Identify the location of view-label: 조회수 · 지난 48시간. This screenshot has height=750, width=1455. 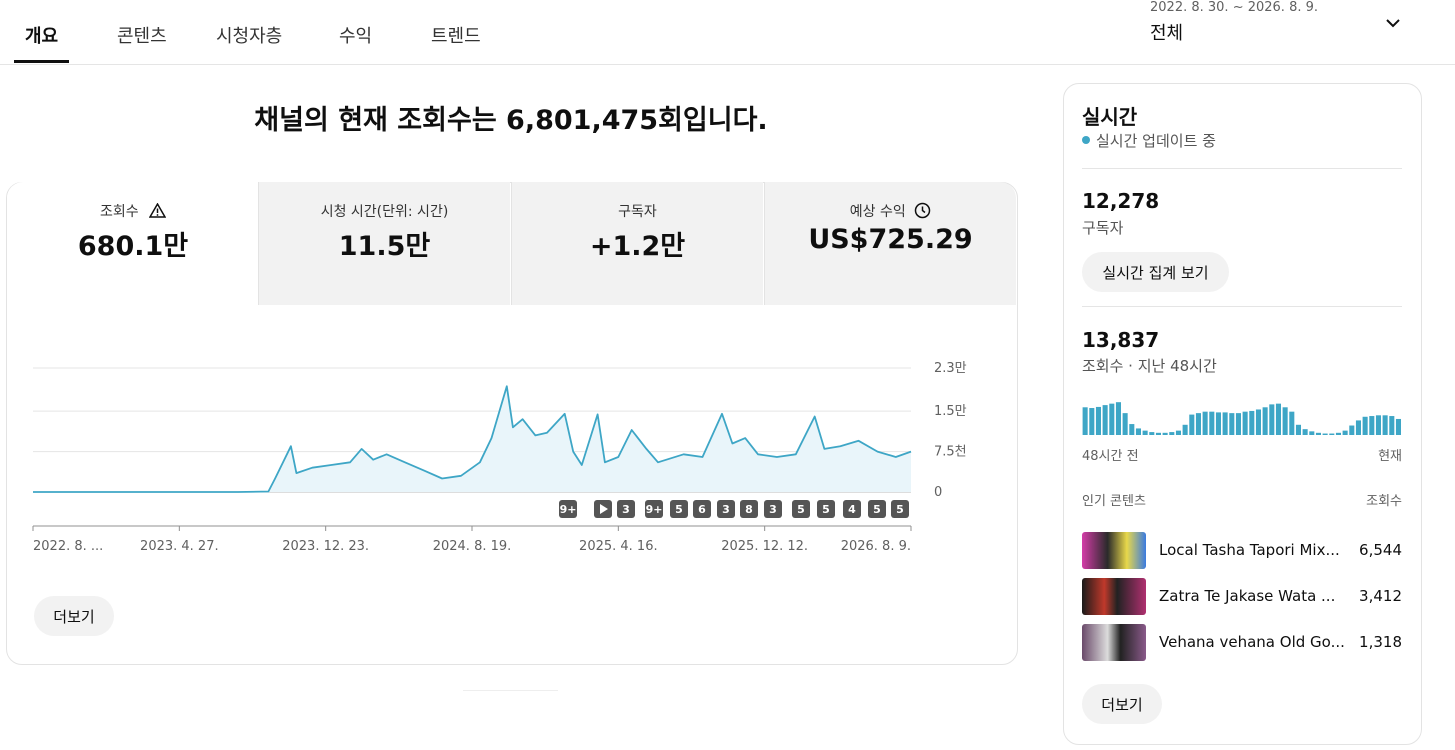
(1149, 366).